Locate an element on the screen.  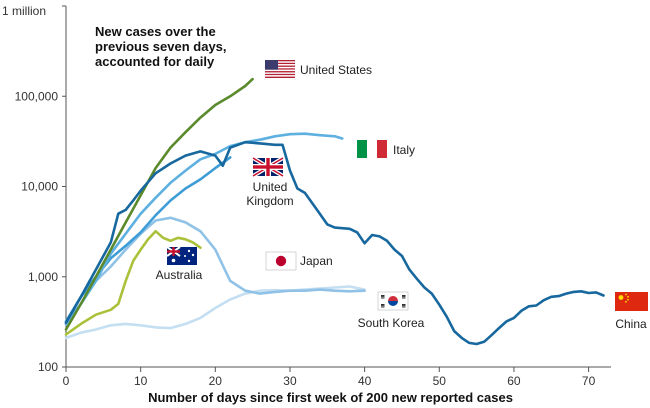
x-tick-label: 0 is located at coordinates (66, 381).